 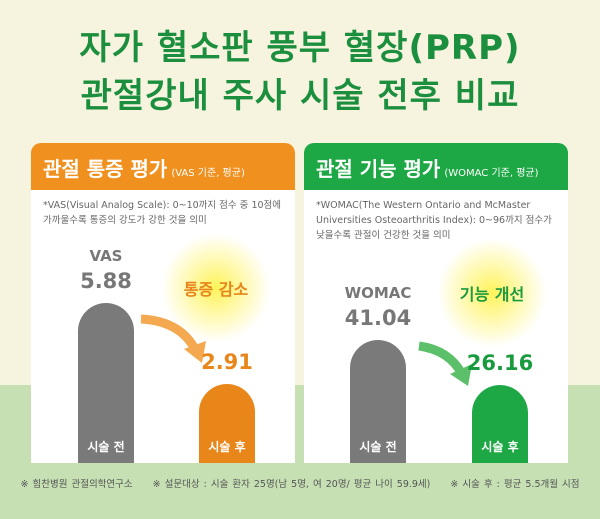 What do you see at coordinates (500, 363) in the screenshot?
I see `womac-value-label: 26.16` at bounding box center [500, 363].